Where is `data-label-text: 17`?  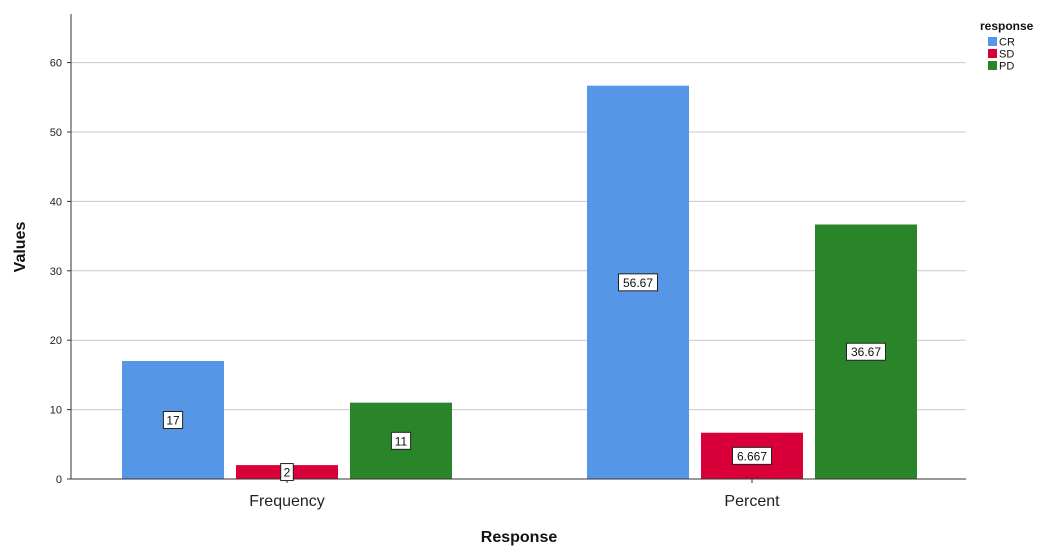
data-label-text: 17 is located at coordinates (173, 421).